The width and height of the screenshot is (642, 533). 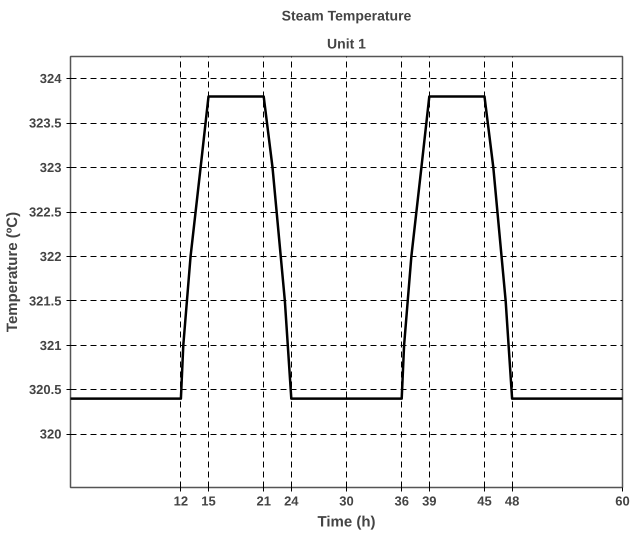 I want to click on x-tick-label: 21, so click(x=263, y=501).